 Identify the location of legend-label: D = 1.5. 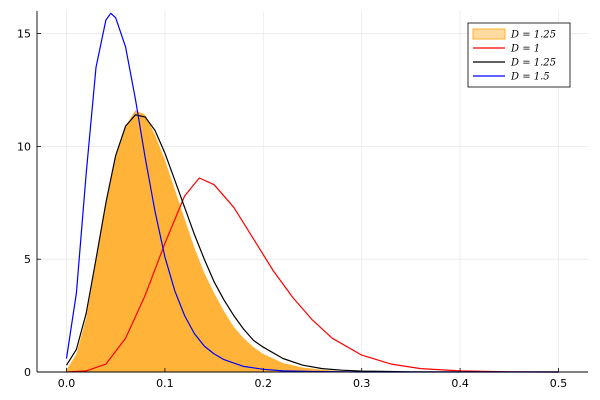
(530, 77).